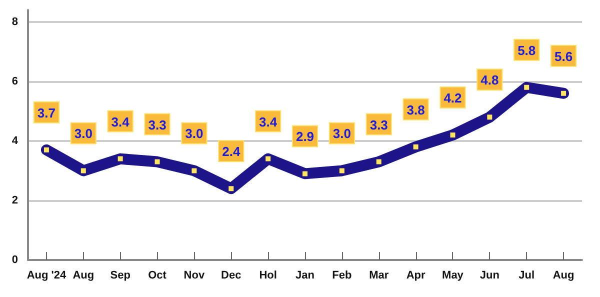 Image resolution: width=600 pixels, height=297 pixels. What do you see at coordinates (490, 276) in the screenshot?
I see `x-tick-label: Jun` at bounding box center [490, 276].